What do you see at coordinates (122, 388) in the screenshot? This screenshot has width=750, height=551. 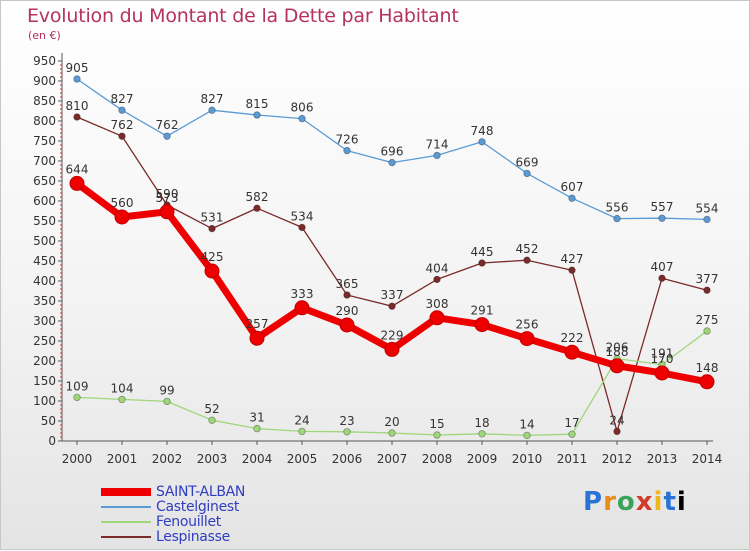 I see `data-label: 104` at bounding box center [122, 388].